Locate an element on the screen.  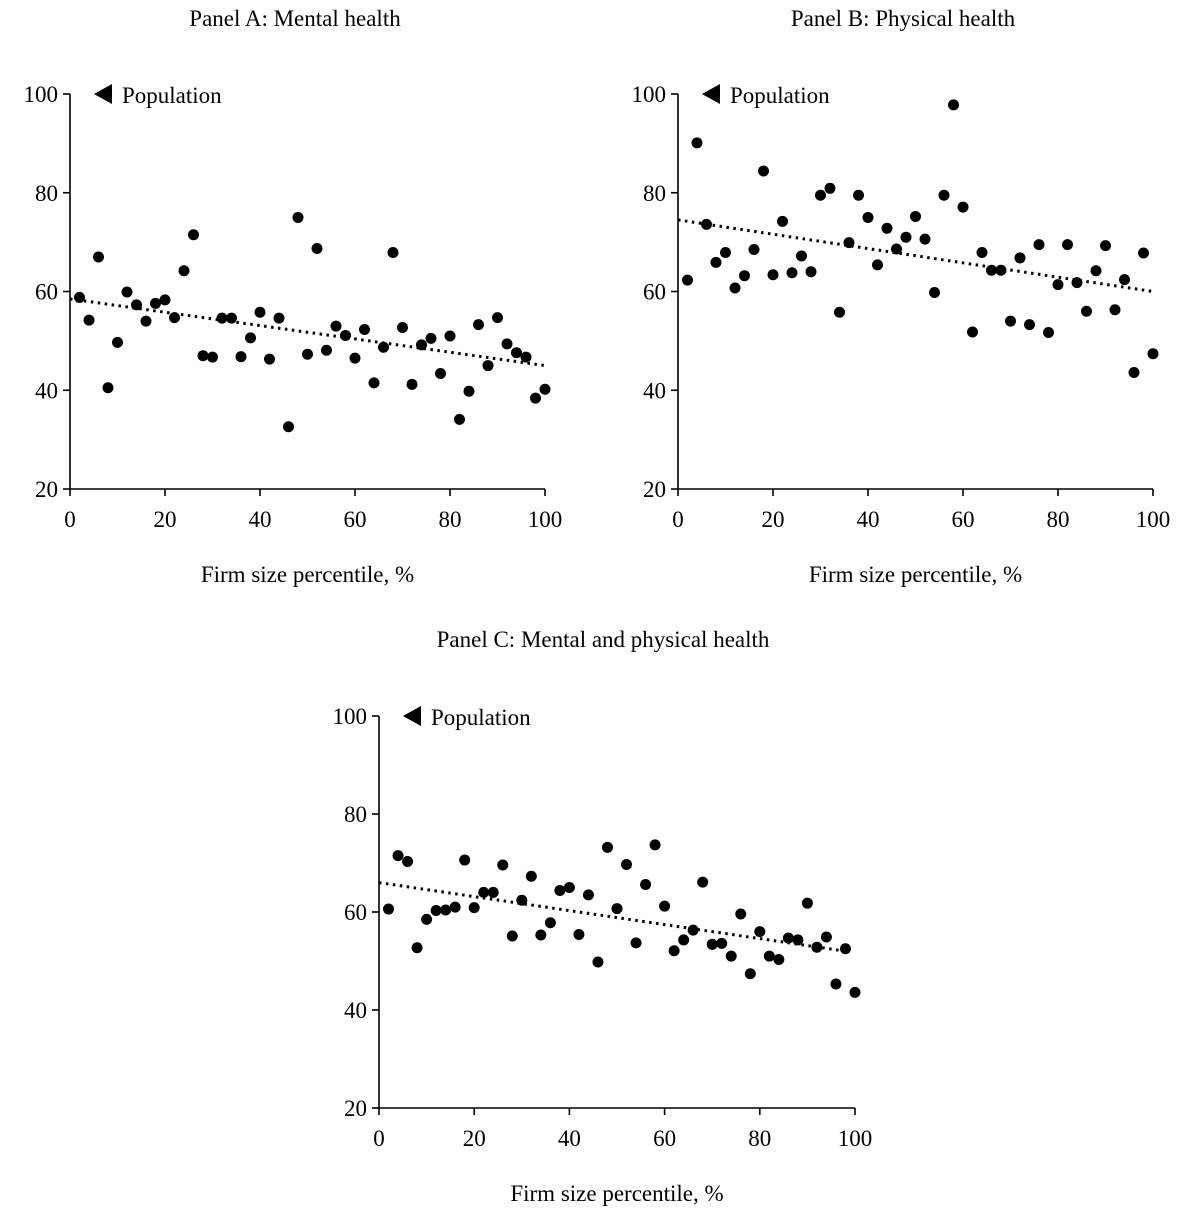
panel-title: Panel C: Mental and physical health is located at coordinates (603, 639).